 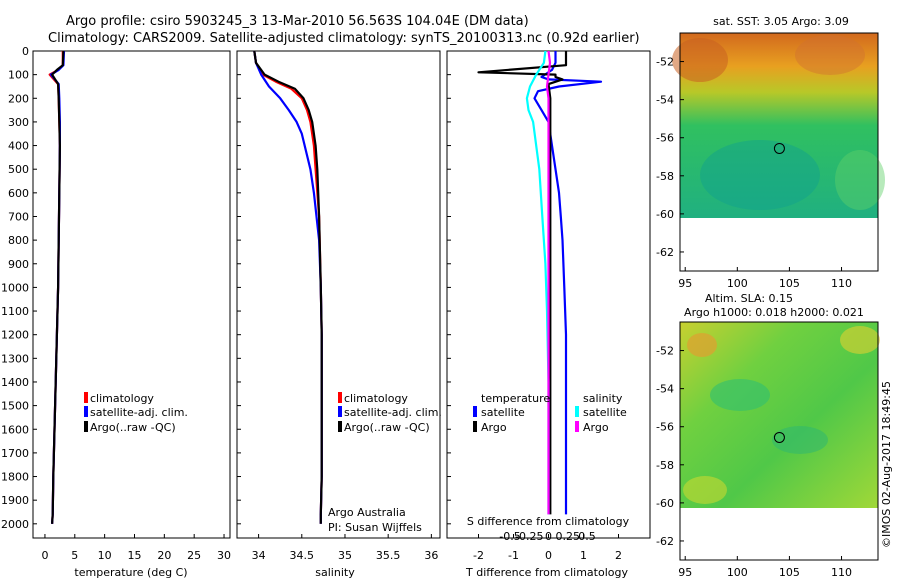 What do you see at coordinates (345, 548) in the screenshot?
I see `salinity-x-axis: 34 34.5 35 35.5 36` at bounding box center [345, 548].